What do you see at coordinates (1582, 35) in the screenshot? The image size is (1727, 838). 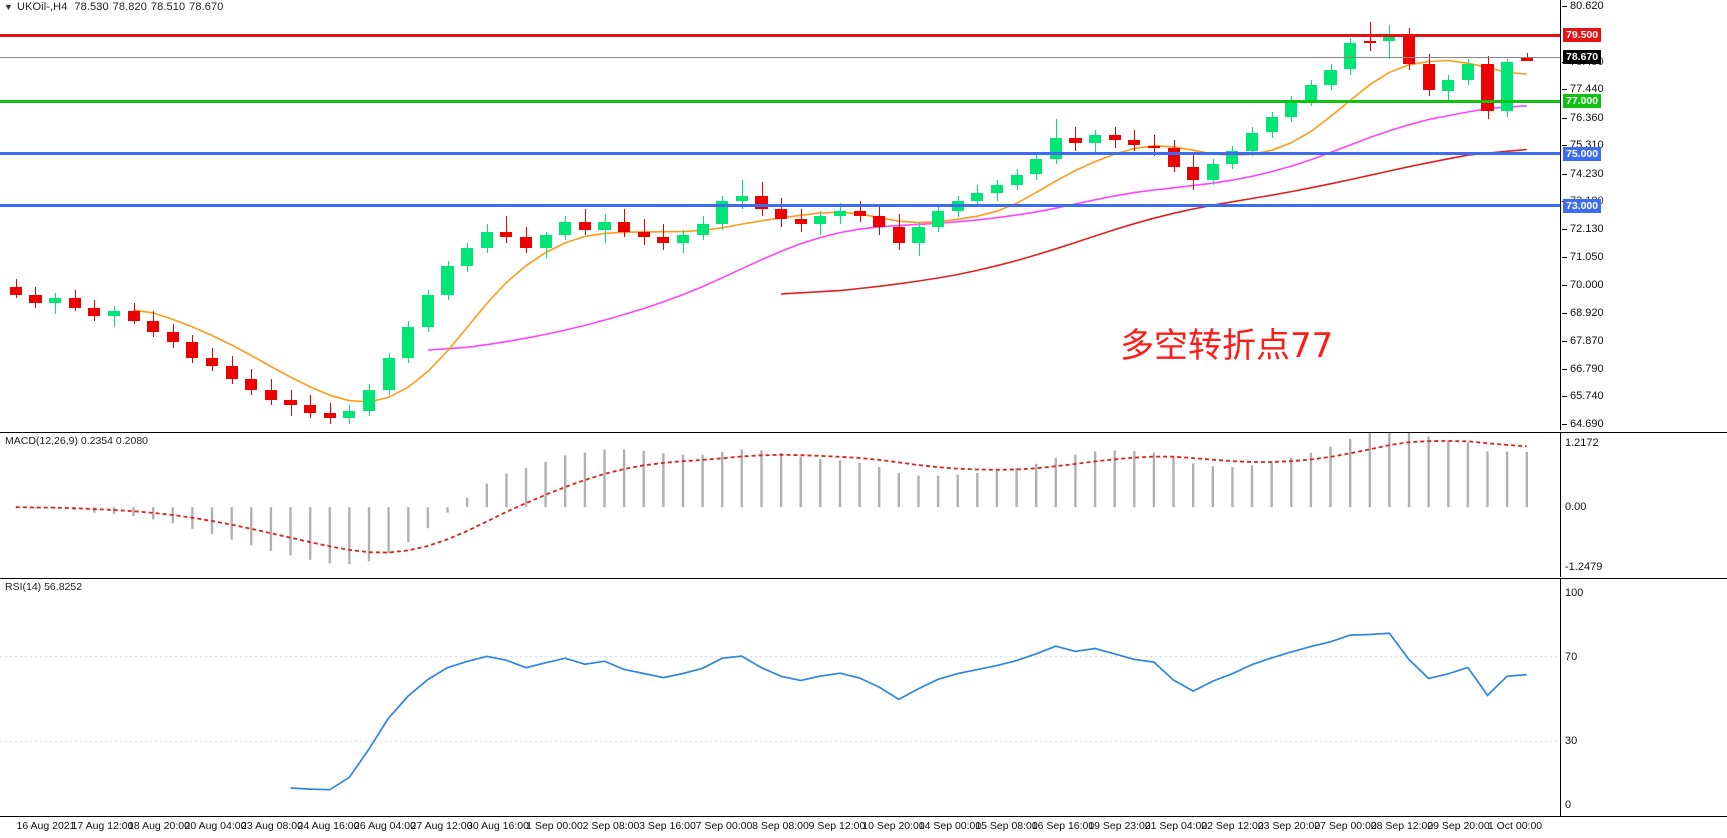 I see `level-price-label: 79.500` at bounding box center [1582, 35].